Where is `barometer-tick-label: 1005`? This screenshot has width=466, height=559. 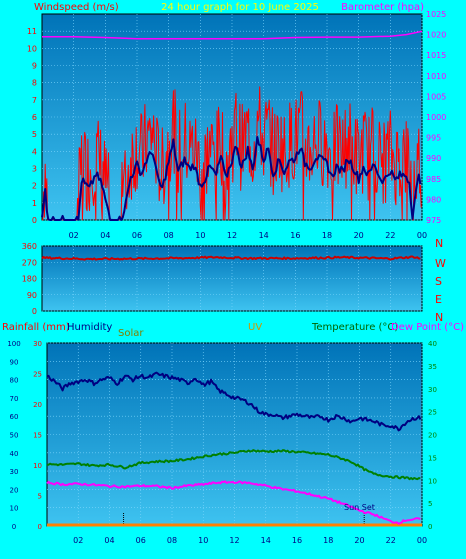 barometer-tick-label: 1005 is located at coordinates (436, 96).